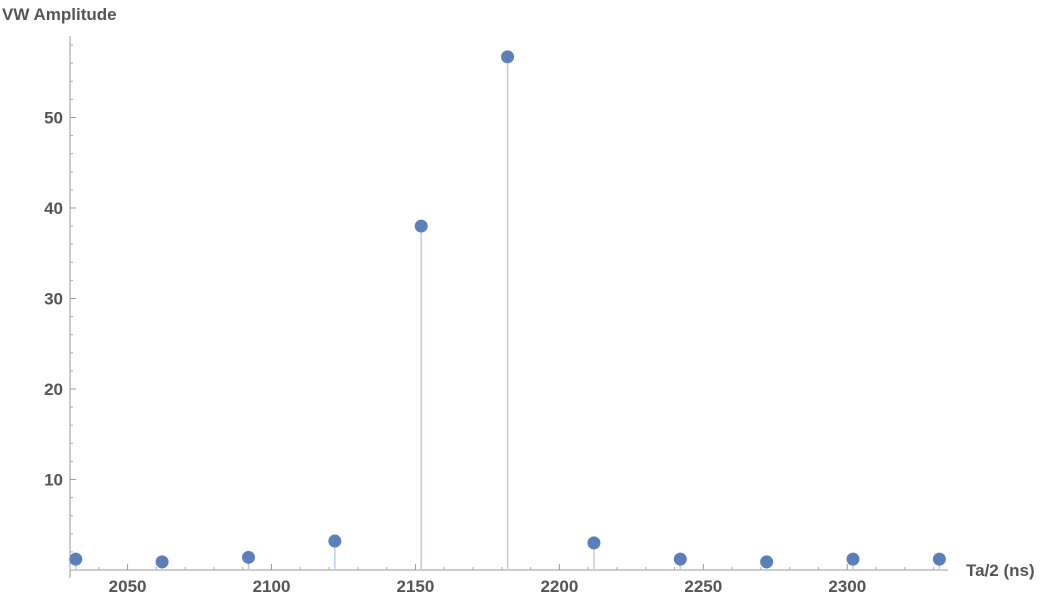 The height and width of the screenshot is (597, 1052). I want to click on y-tick-label: 50, so click(53, 117).